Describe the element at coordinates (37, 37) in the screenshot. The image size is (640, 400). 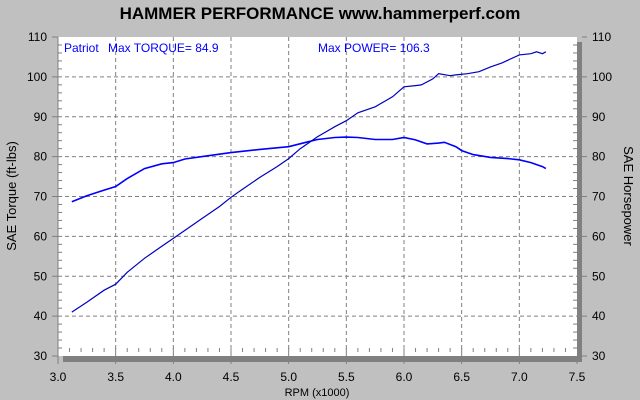
I see `y-tick-label-left: 110` at that location.